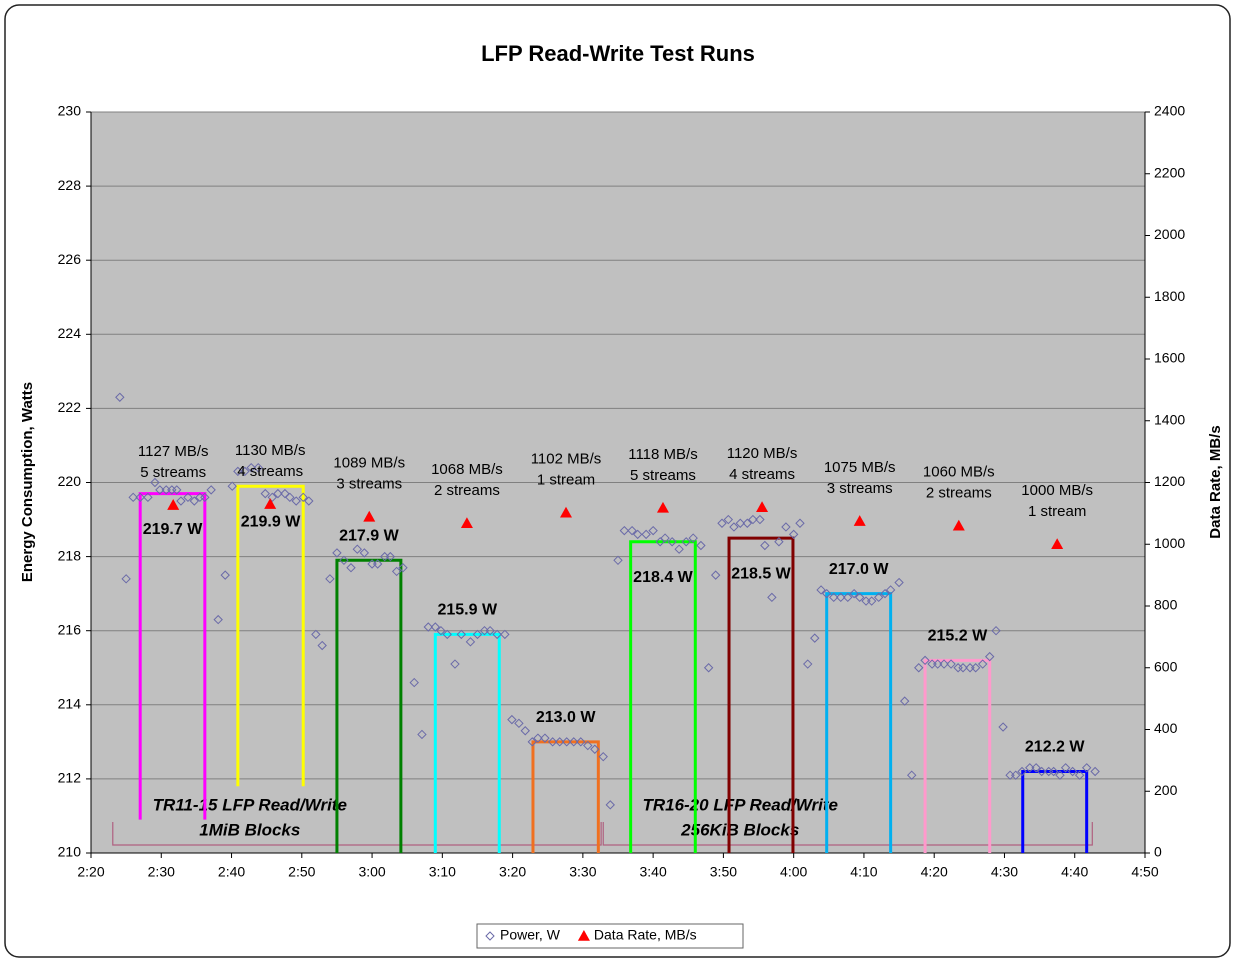 The height and width of the screenshot is (963, 1236). What do you see at coordinates (1055, 747) in the screenshot?
I see `run-label: 212.2 W` at bounding box center [1055, 747].